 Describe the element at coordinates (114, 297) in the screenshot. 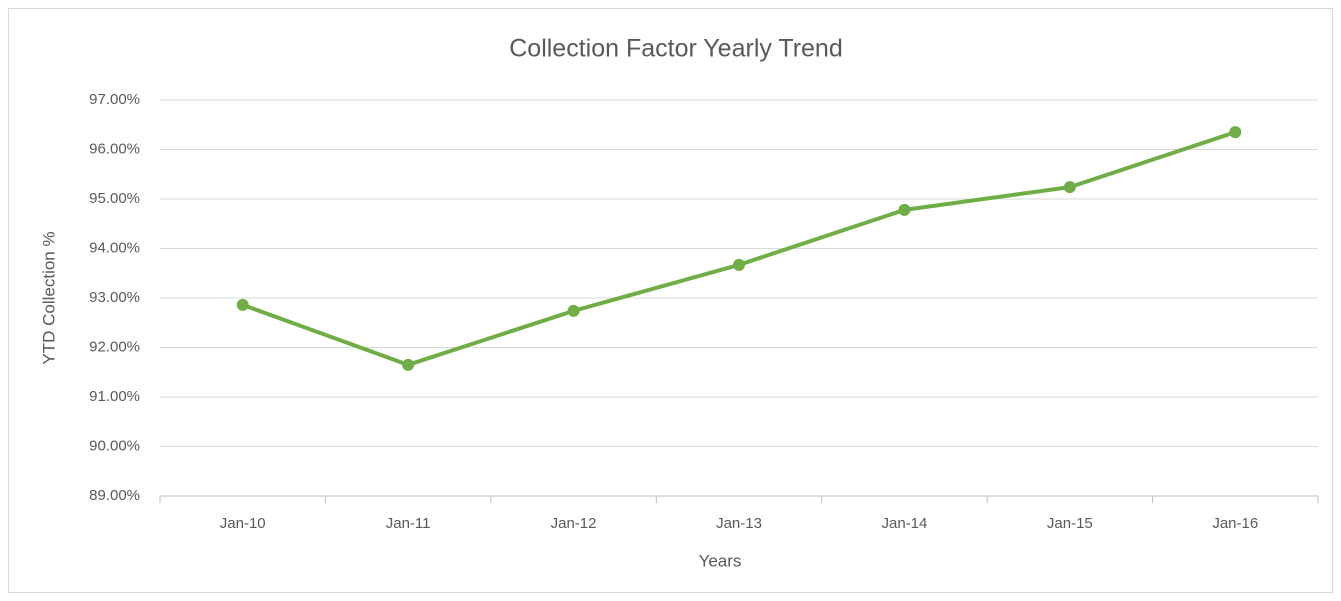

I see `y-tick-label: 93.00%` at that location.